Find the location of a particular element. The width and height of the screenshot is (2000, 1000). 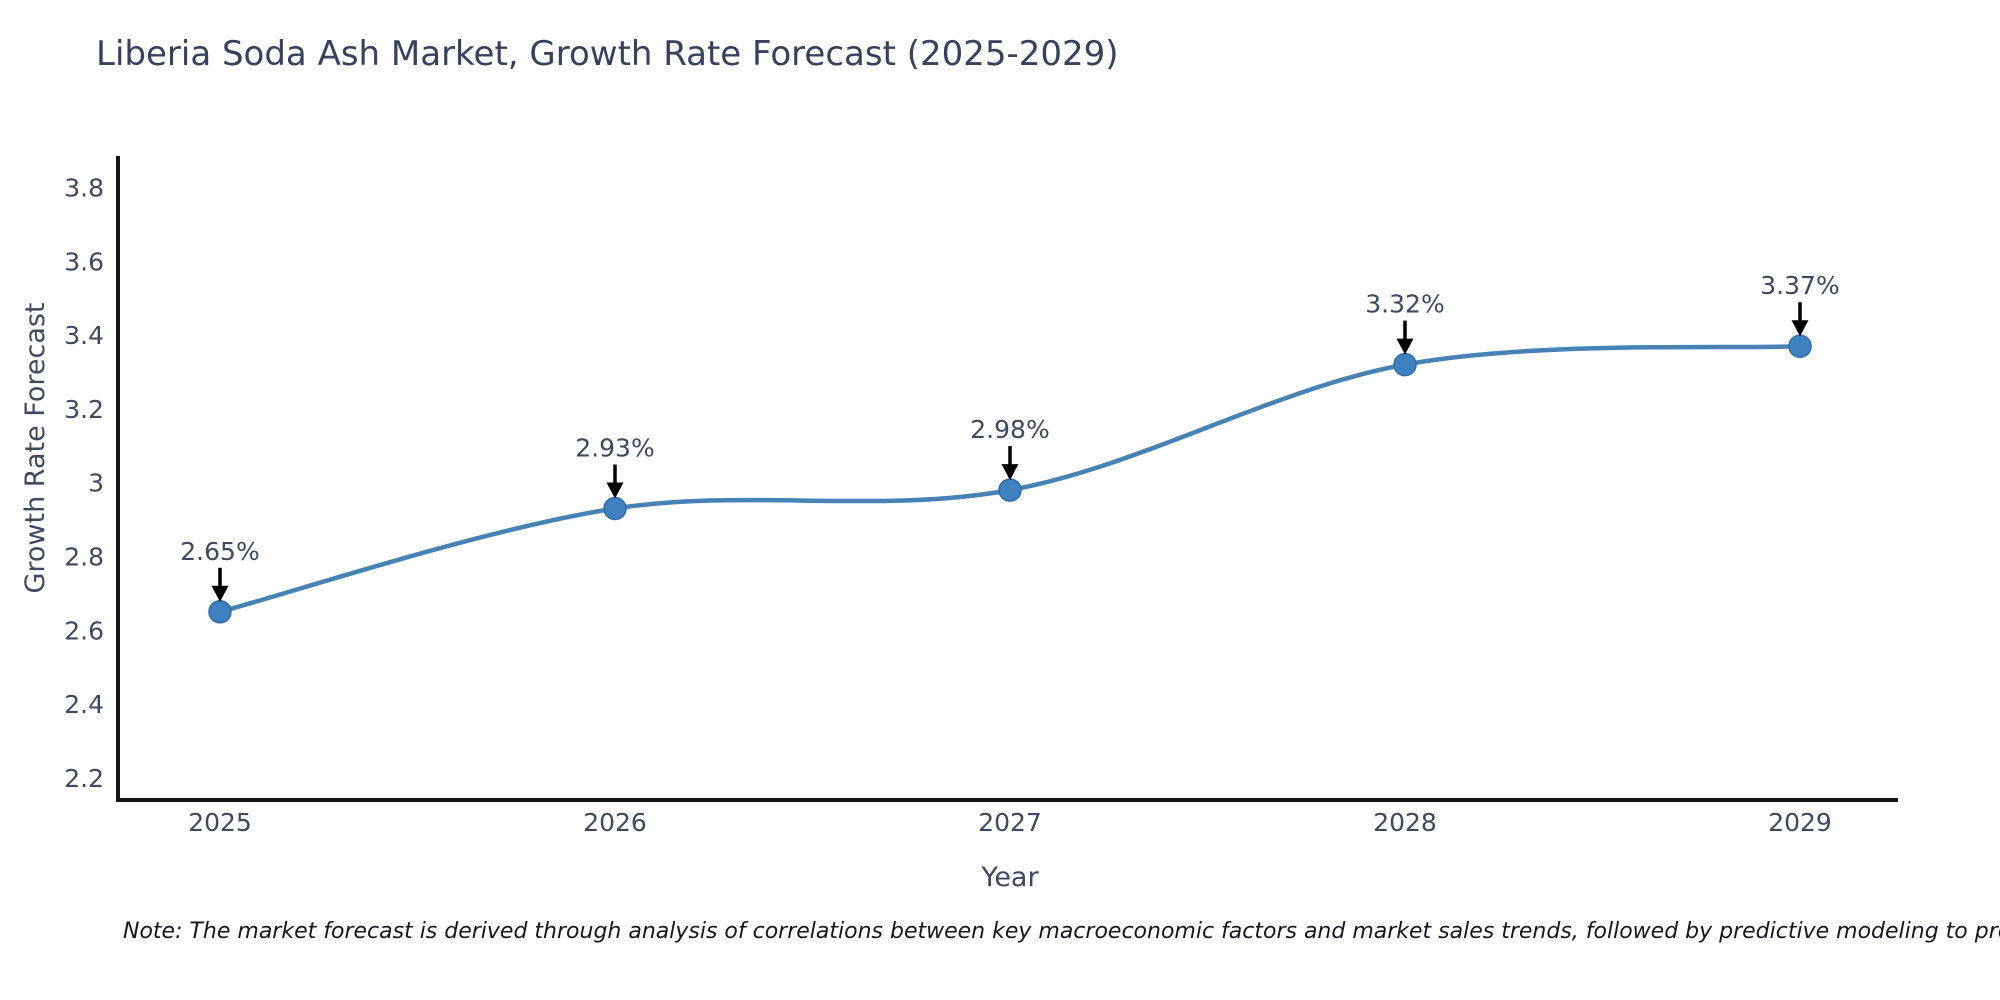

x-tick-label: 2028 is located at coordinates (1405, 822).